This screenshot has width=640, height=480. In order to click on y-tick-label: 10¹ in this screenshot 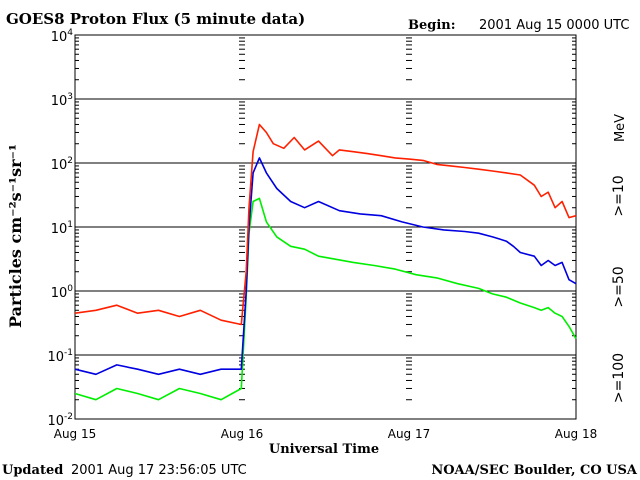, I will do `click(62, 228)`.